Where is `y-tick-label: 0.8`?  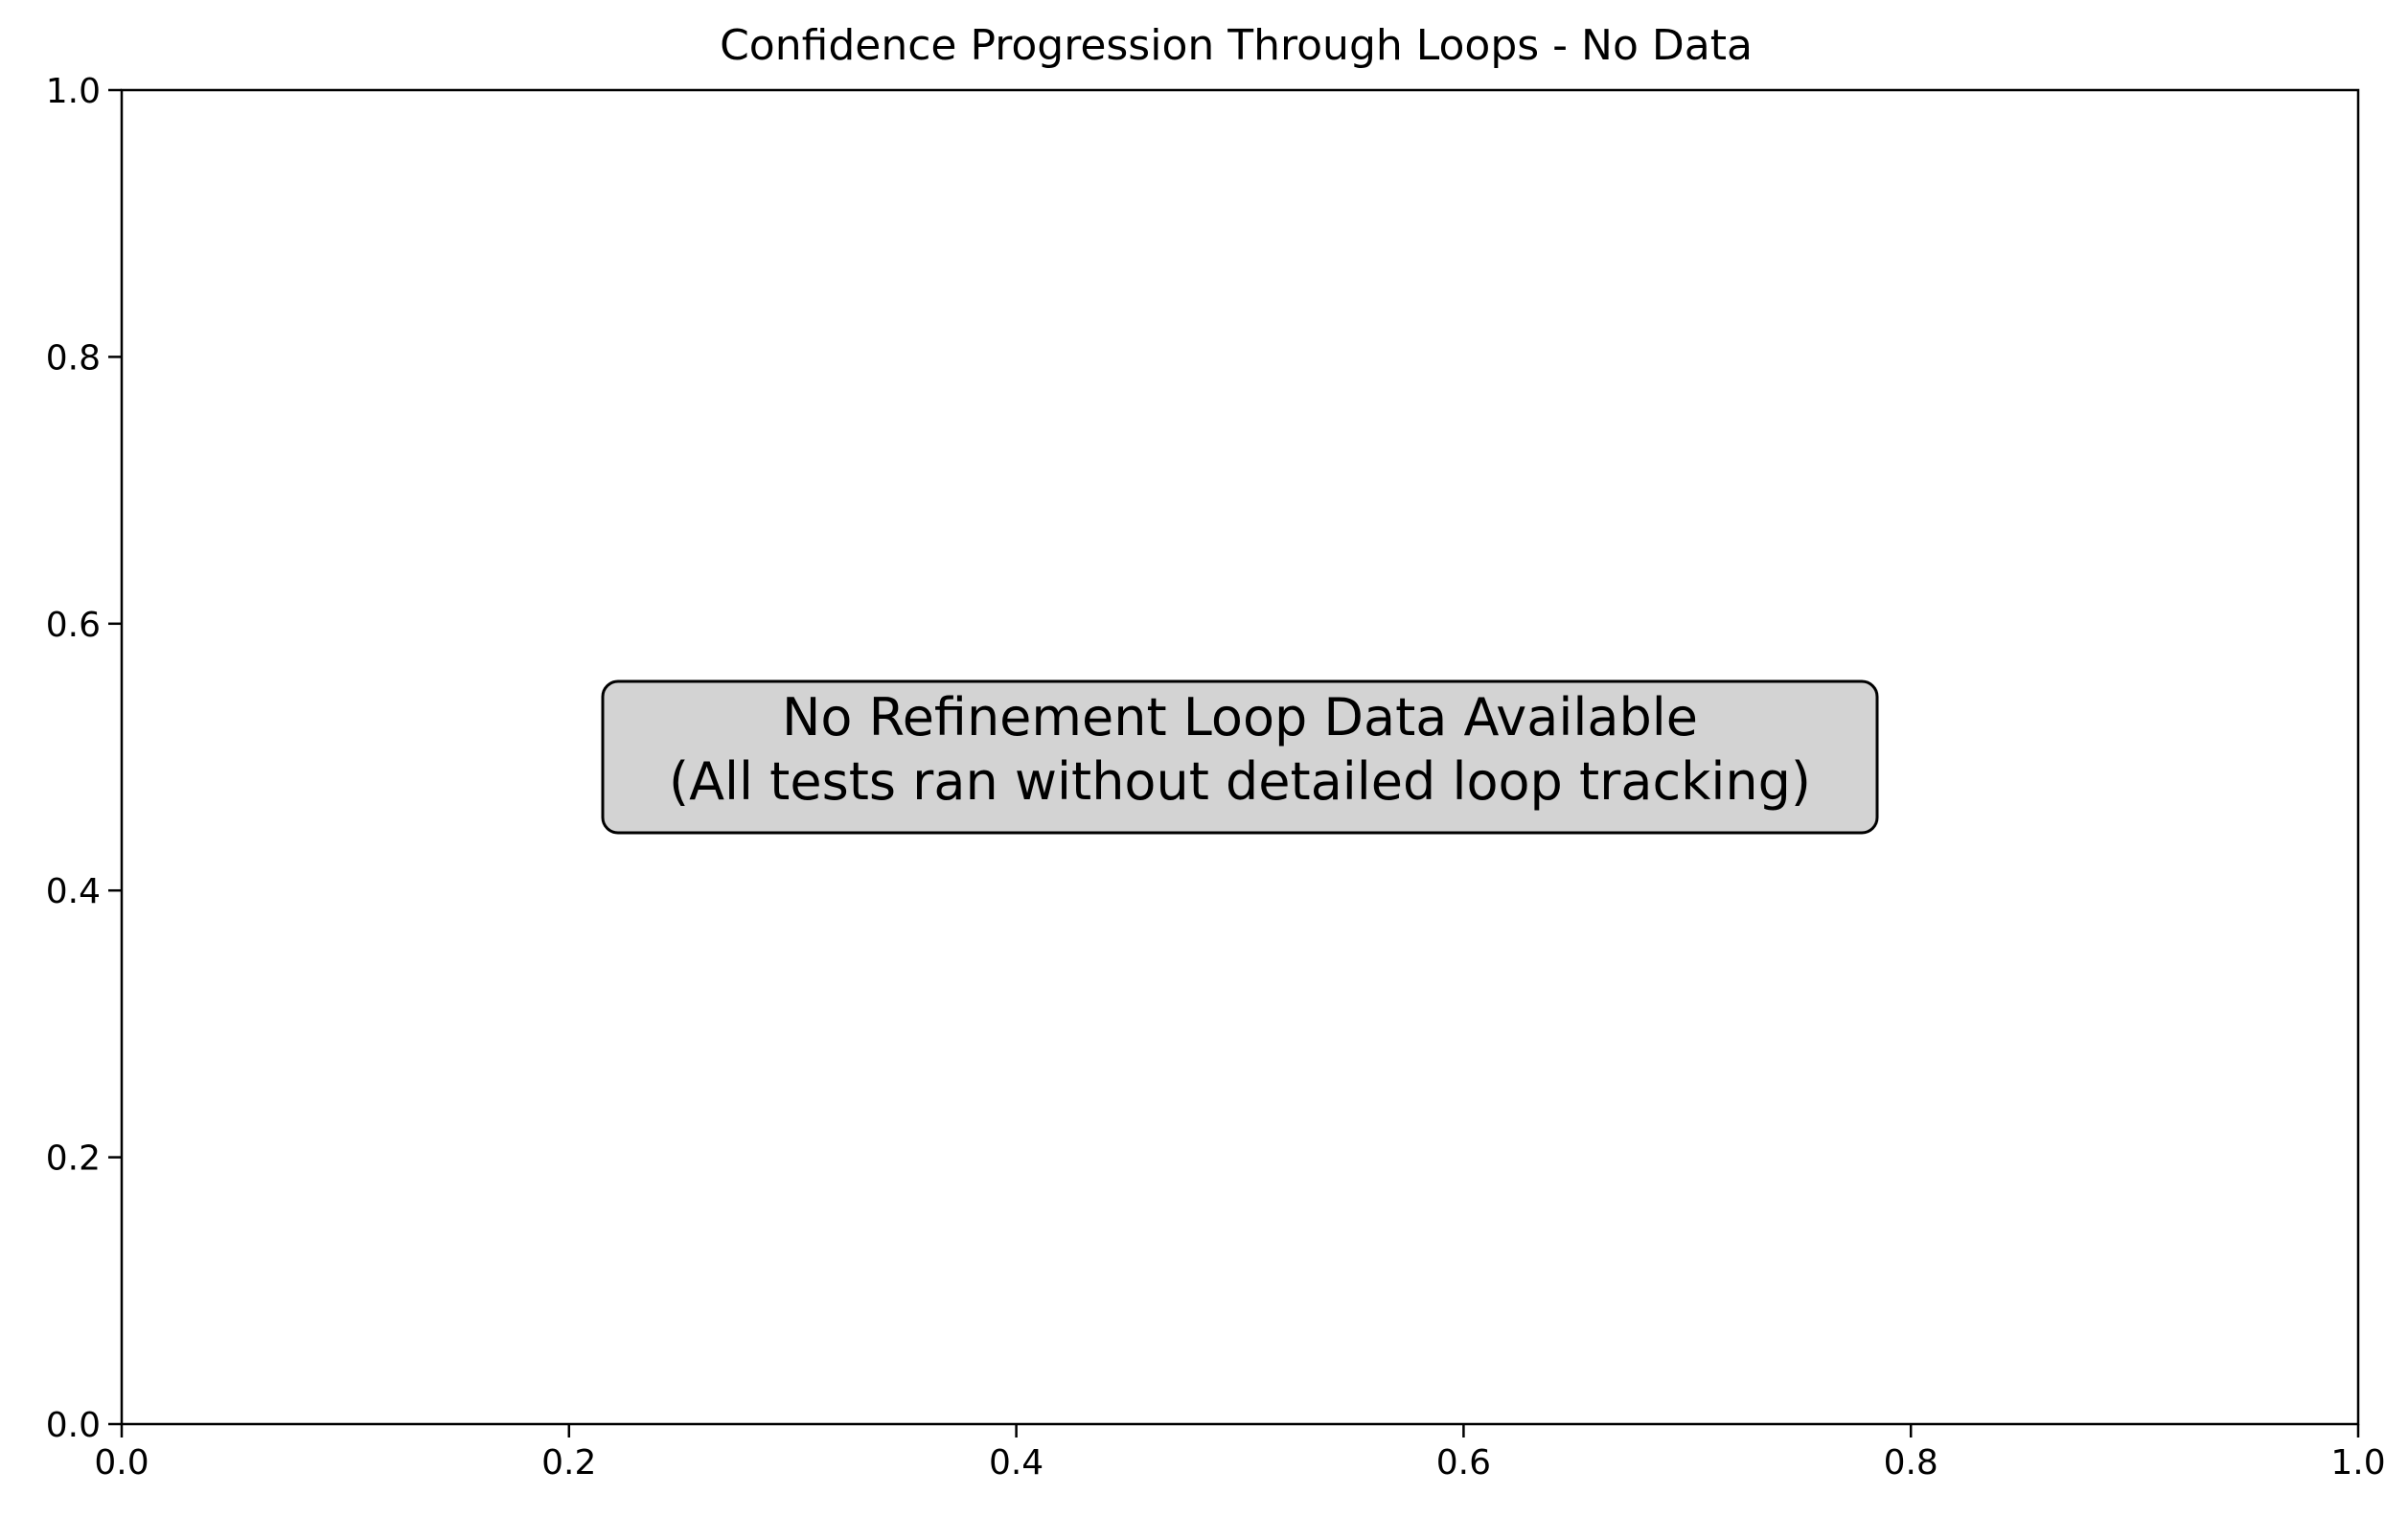 y-tick-label: 0.8 is located at coordinates (74, 358).